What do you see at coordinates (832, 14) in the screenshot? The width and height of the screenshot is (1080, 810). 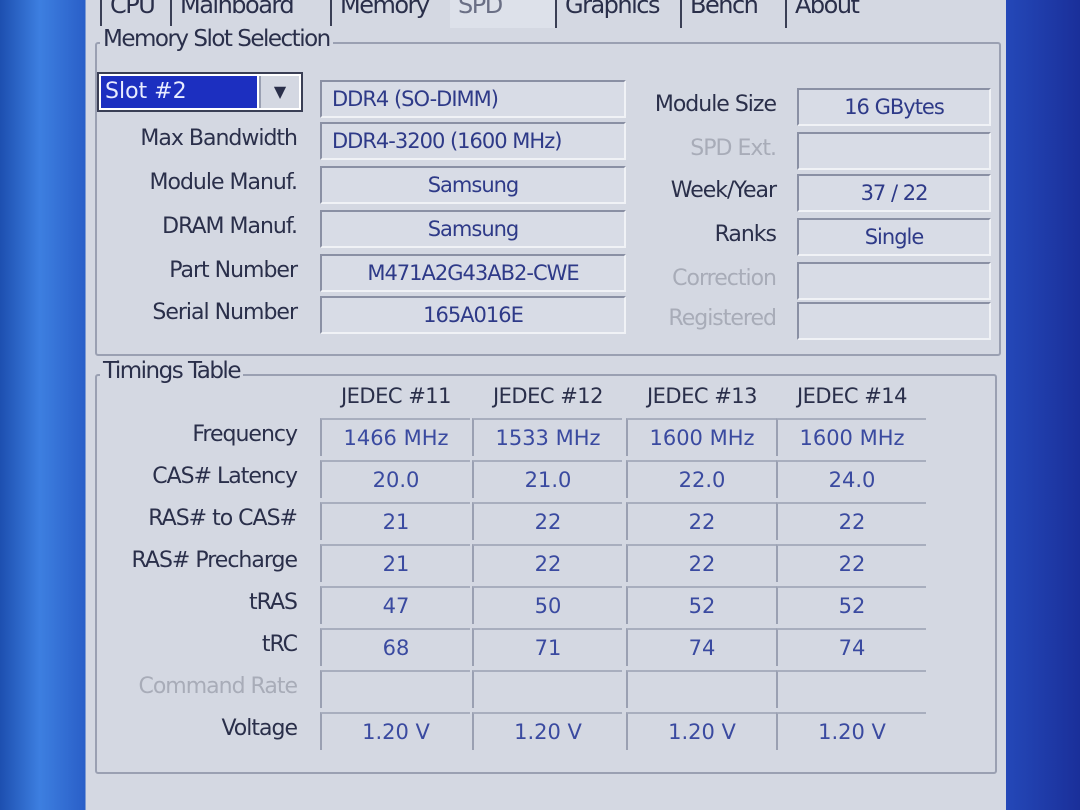 I see `tab-about: About` at bounding box center [832, 14].